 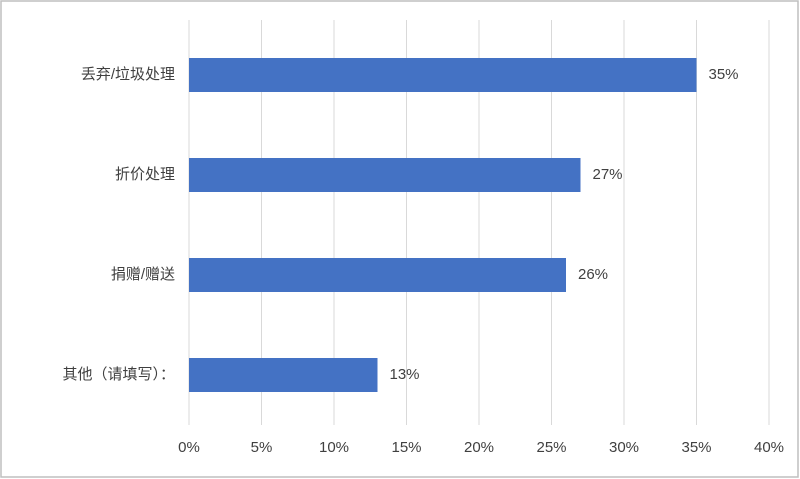 I want to click on x-tick-label: 35%, so click(x=696, y=447).